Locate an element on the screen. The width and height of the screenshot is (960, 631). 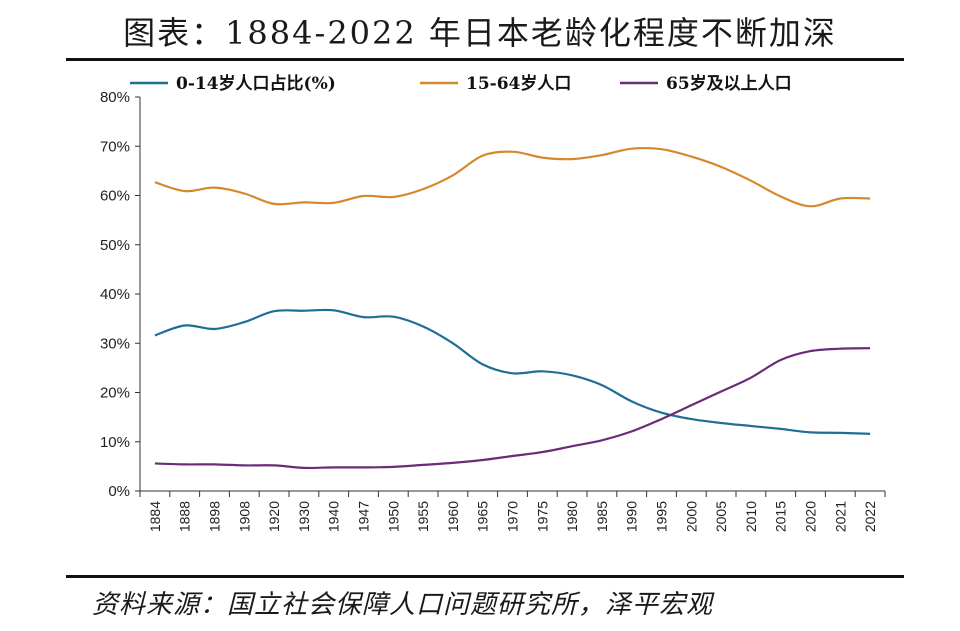
x-tick-label: 2010 is located at coordinates (751, 516).